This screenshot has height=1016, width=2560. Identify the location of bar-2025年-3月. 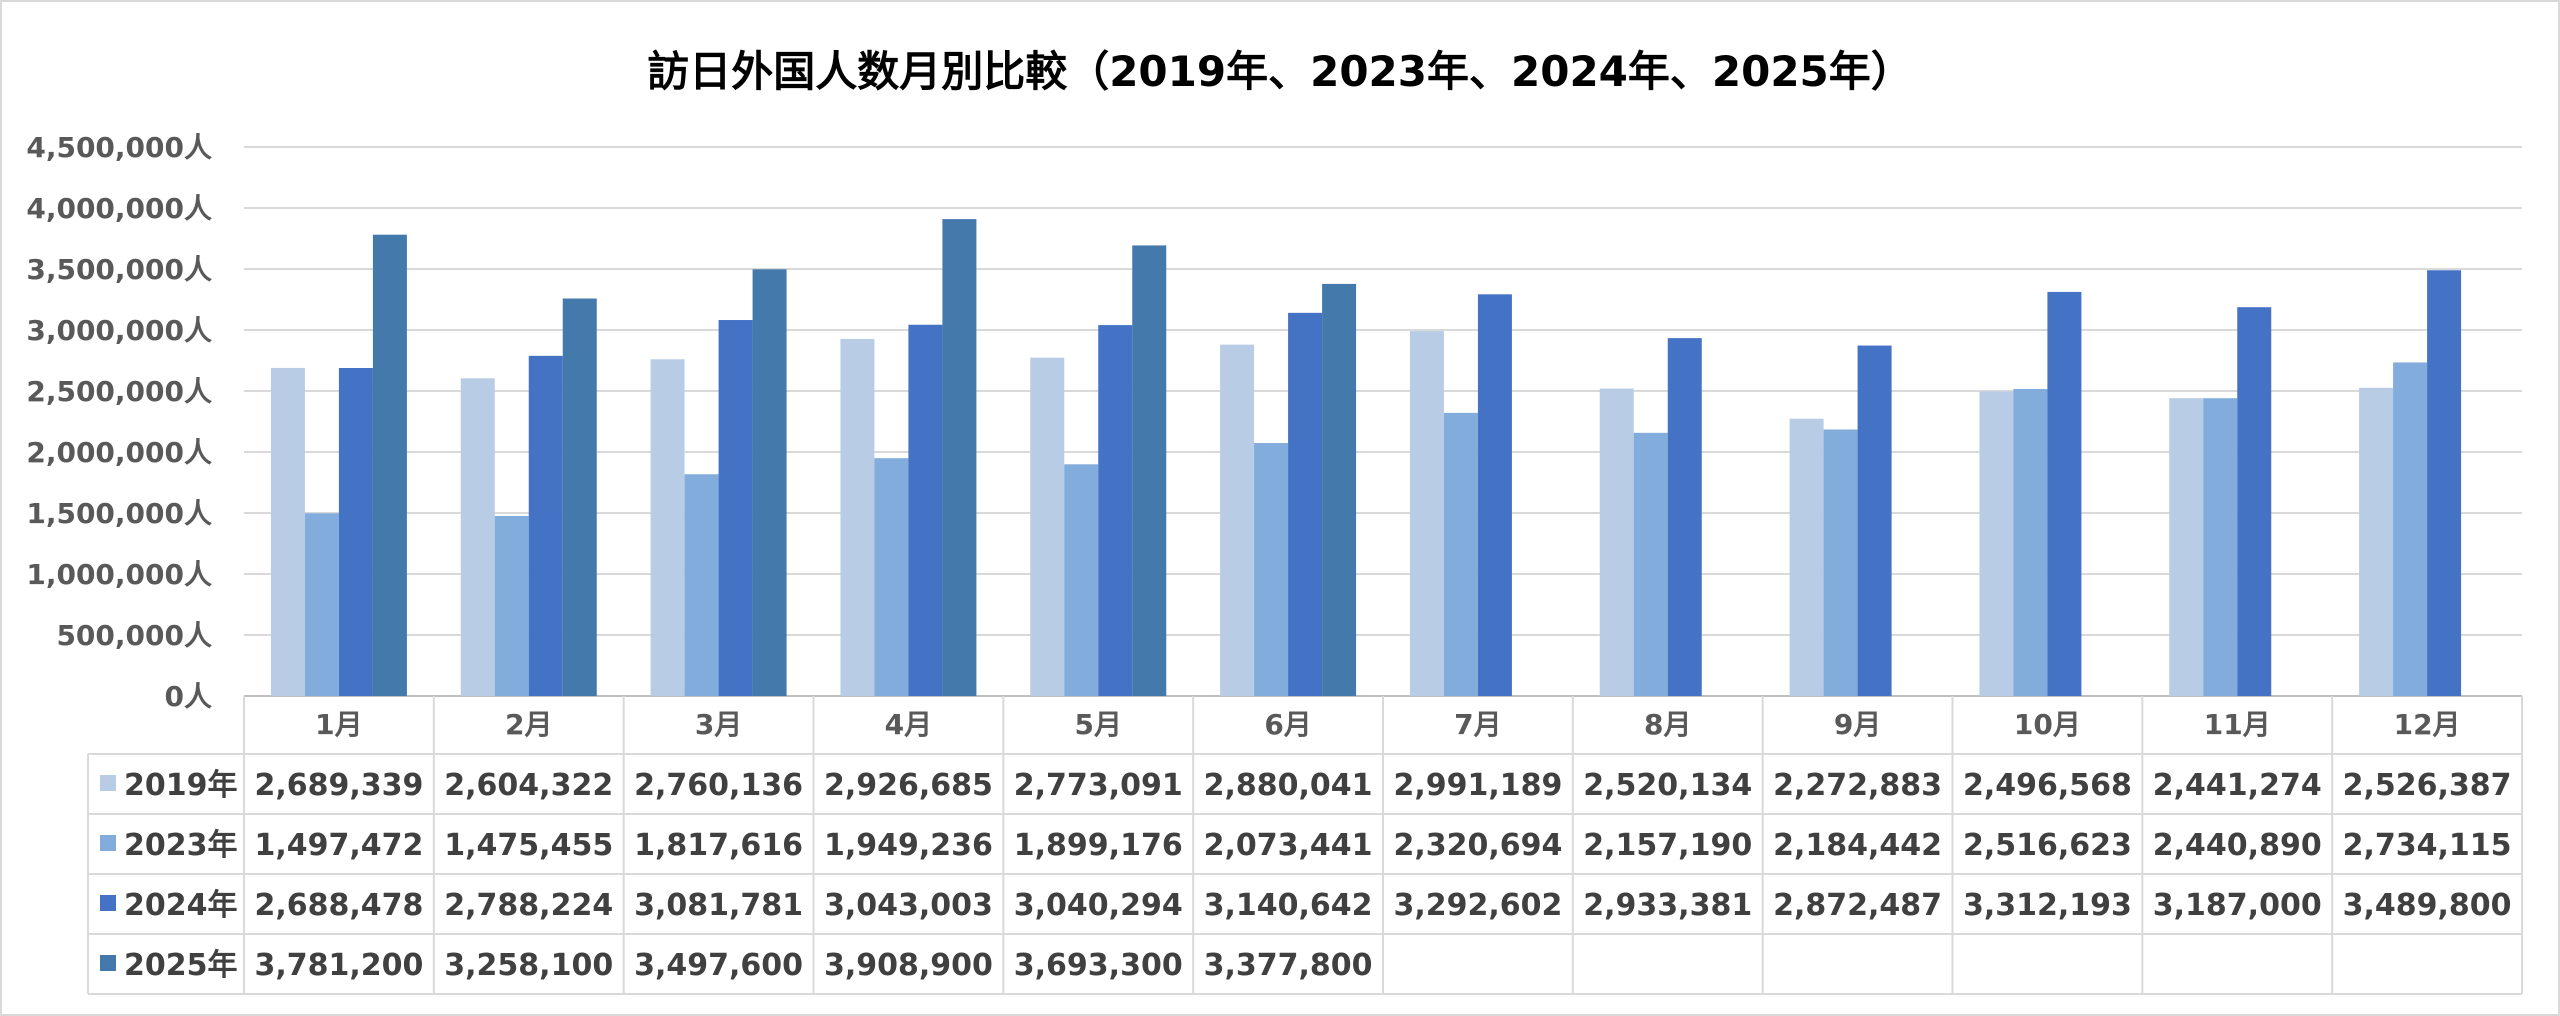
(769, 482).